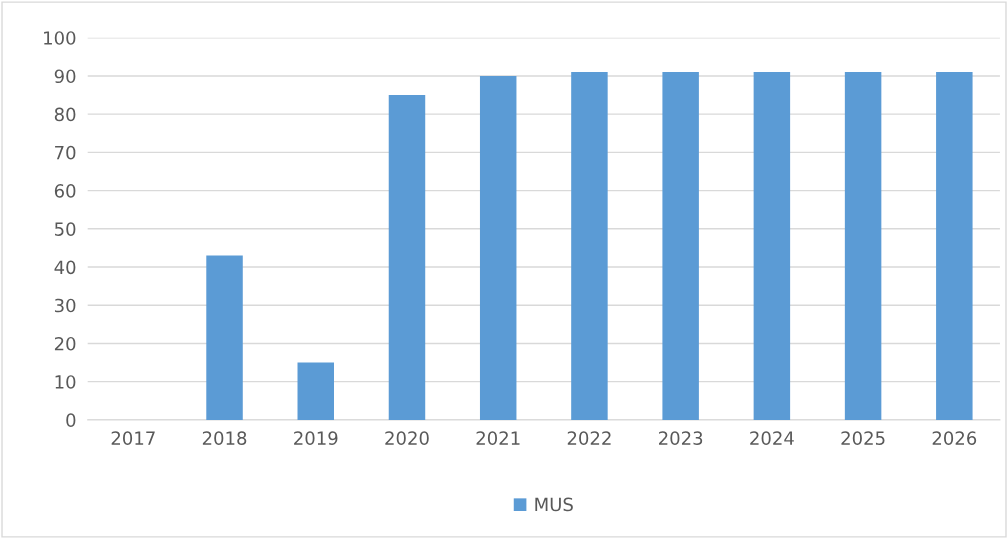 The height and width of the screenshot is (539, 1008). I want to click on x-tick-label: 2018, so click(224, 438).